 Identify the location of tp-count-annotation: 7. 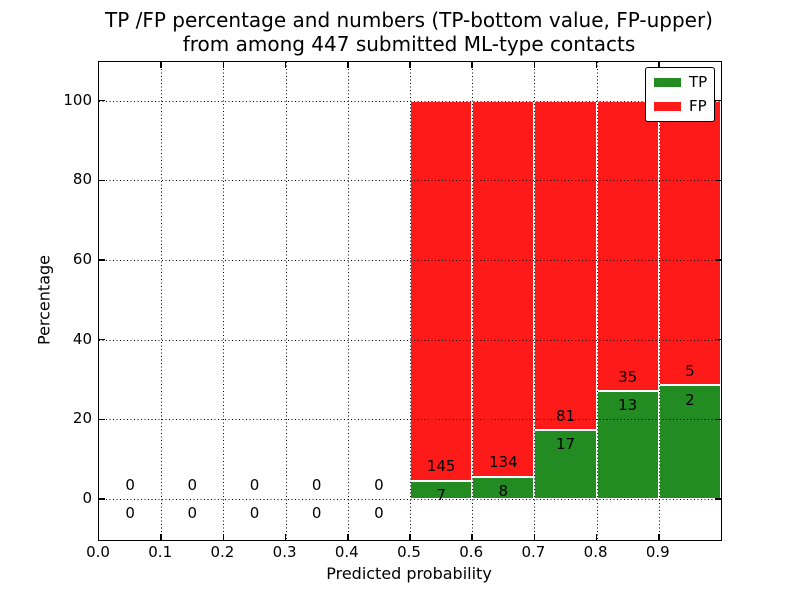
(441, 494).